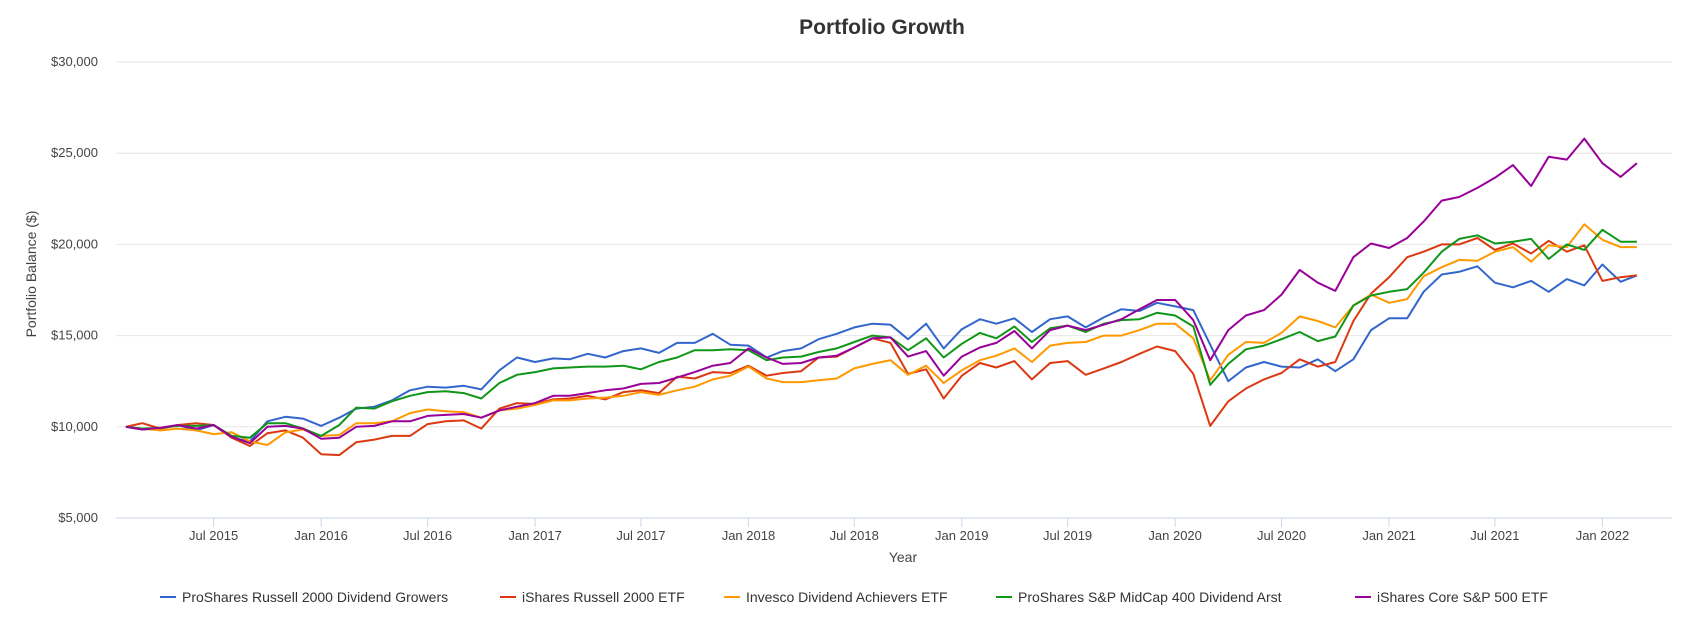 The image size is (1703, 631). What do you see at coordinates (1389, 535) in the screenshot?
I see `x-tick-label: Jan 2021` at bounding box center [1389, 535].